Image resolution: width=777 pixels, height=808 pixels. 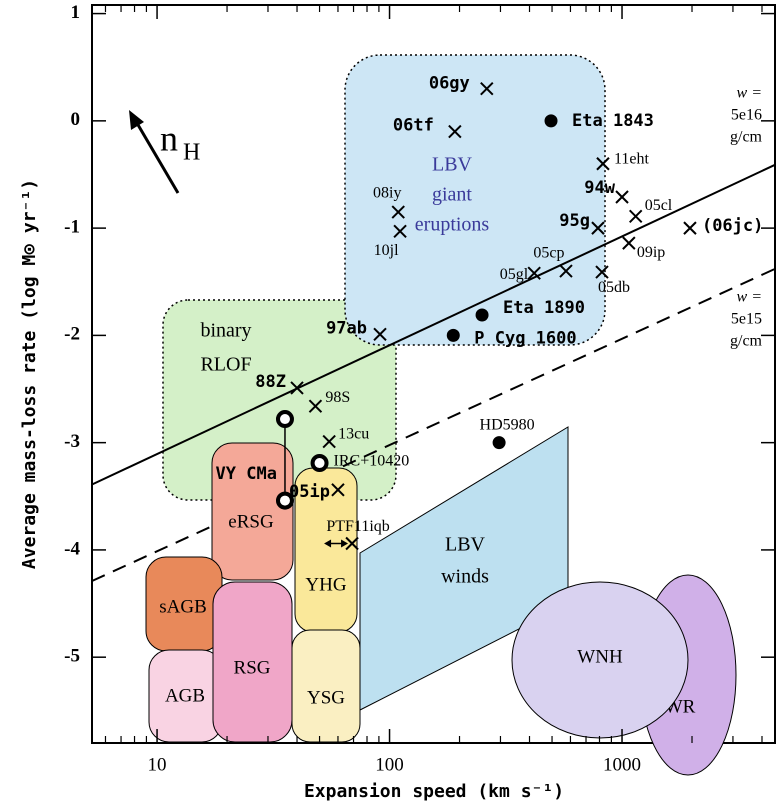 I want to click on point-label: (06jc), so click(x=732, y=226).